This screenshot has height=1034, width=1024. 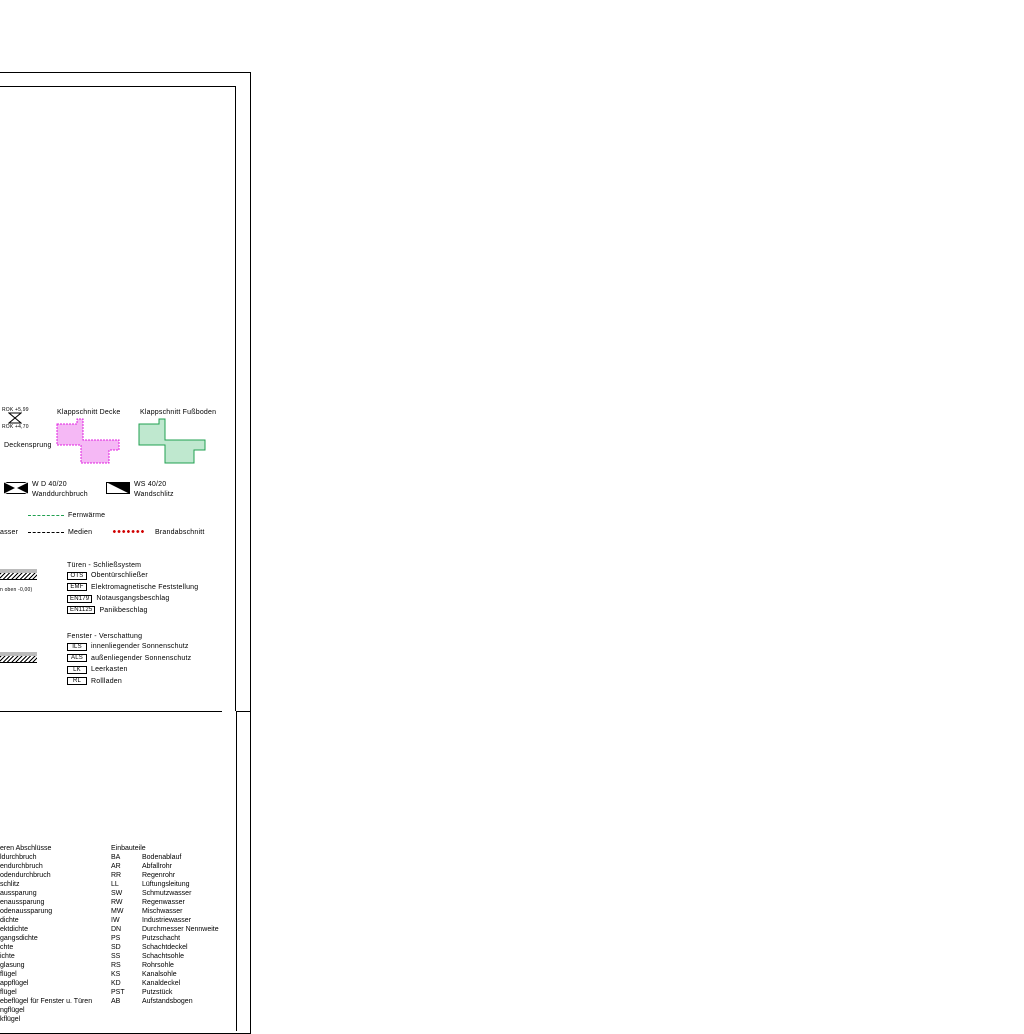 What do you see at coordinates (162, 911) in the screenshot?
I see `item-label: Mischwasser` at bounding box center [162, 911].